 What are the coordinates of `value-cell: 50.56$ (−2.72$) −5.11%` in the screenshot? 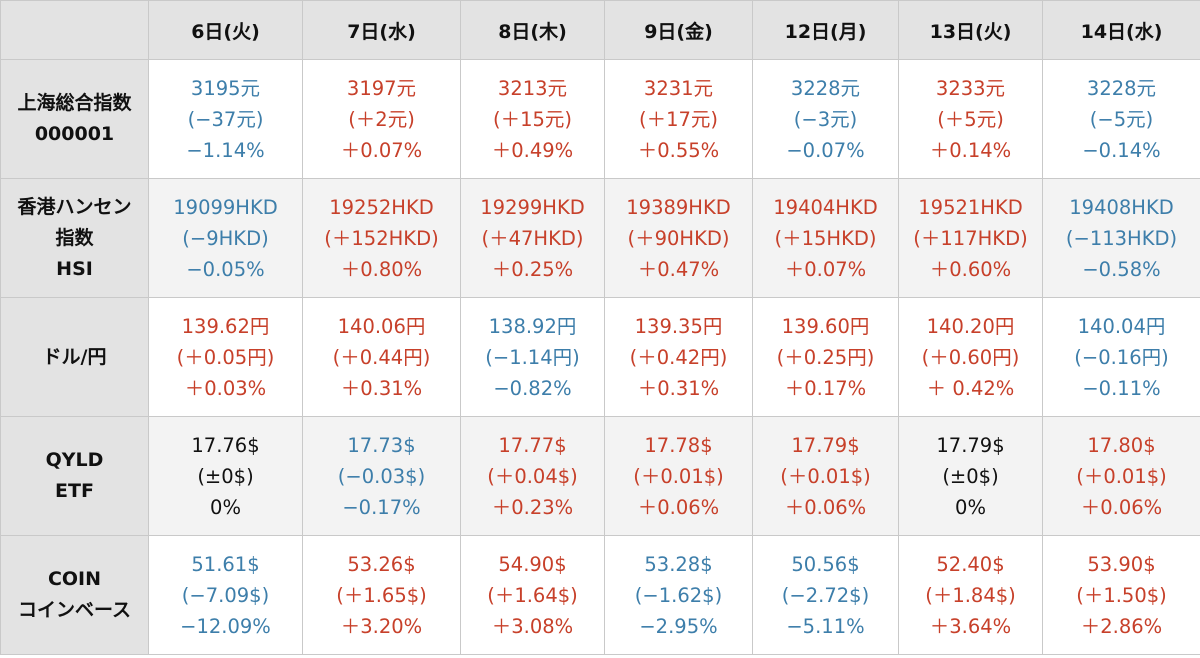 It's located at (825, 595).